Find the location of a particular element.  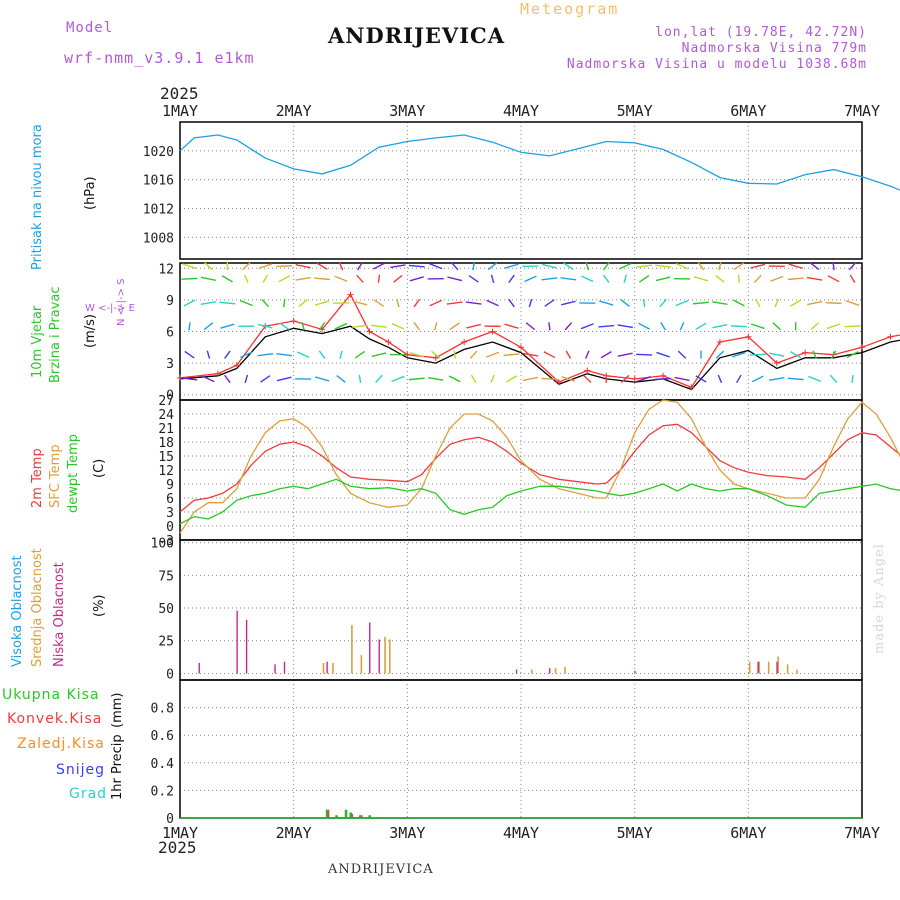

series-line is located at coordinates (539, 466).